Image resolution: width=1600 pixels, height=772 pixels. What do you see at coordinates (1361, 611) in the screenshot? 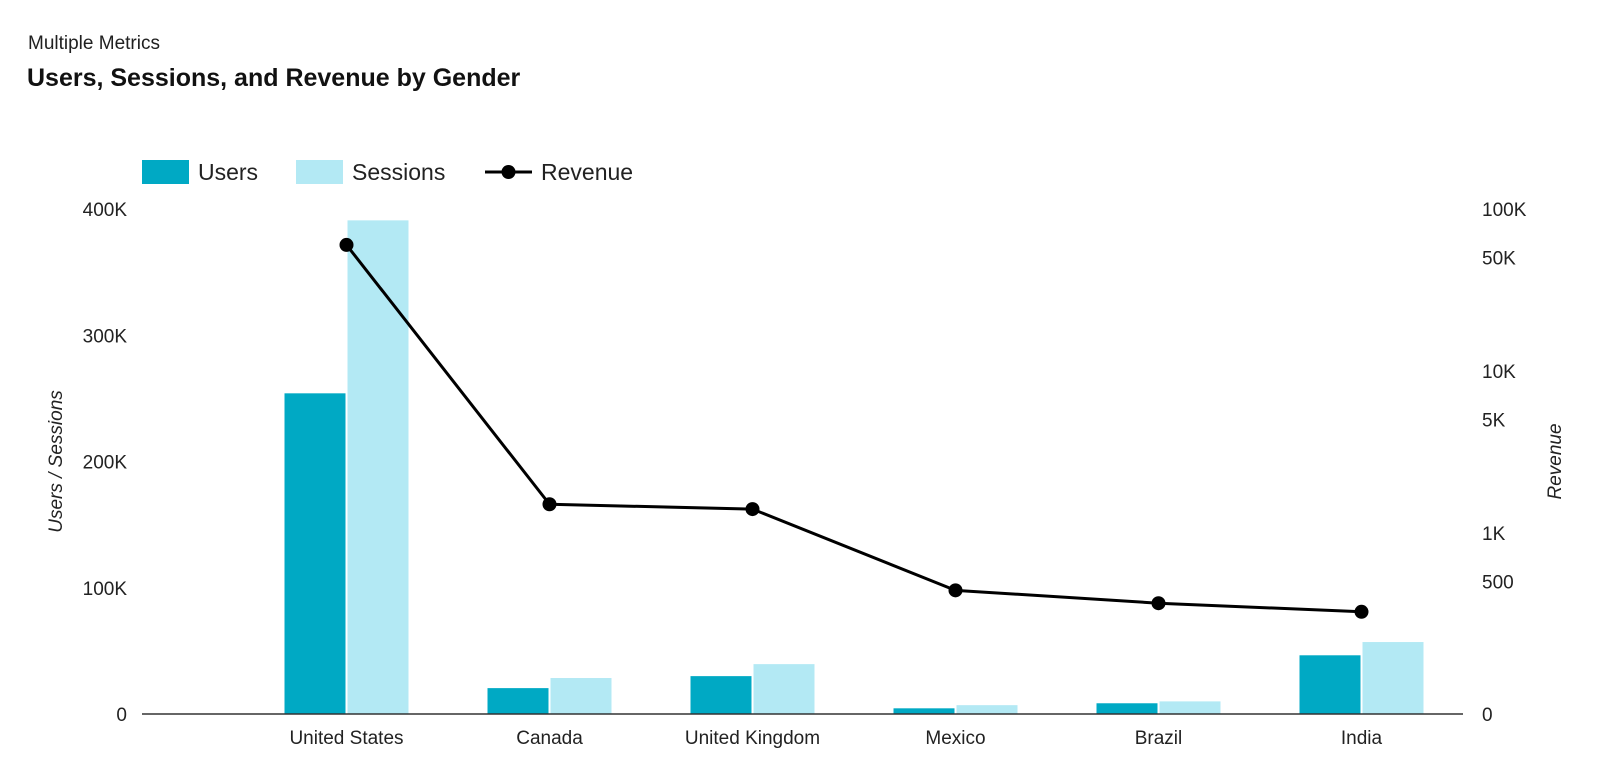
I see `point-revenue-india` at bounding box center [1361, 611].